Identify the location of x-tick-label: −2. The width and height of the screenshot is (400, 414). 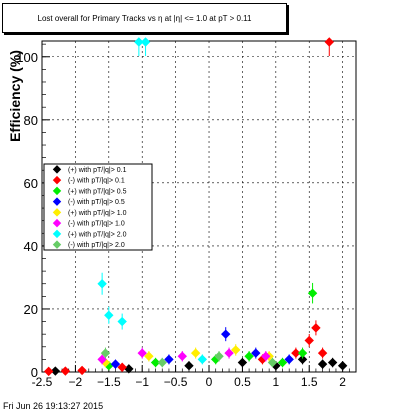
(76, 382).